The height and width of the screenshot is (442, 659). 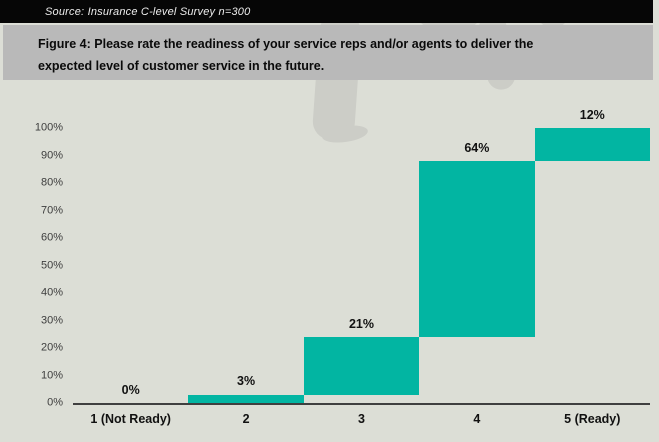 What do you see at coordinates (477, 147) in the screenshot?
I see `bar-value-label: 64%` at bounding box center [477, 147].